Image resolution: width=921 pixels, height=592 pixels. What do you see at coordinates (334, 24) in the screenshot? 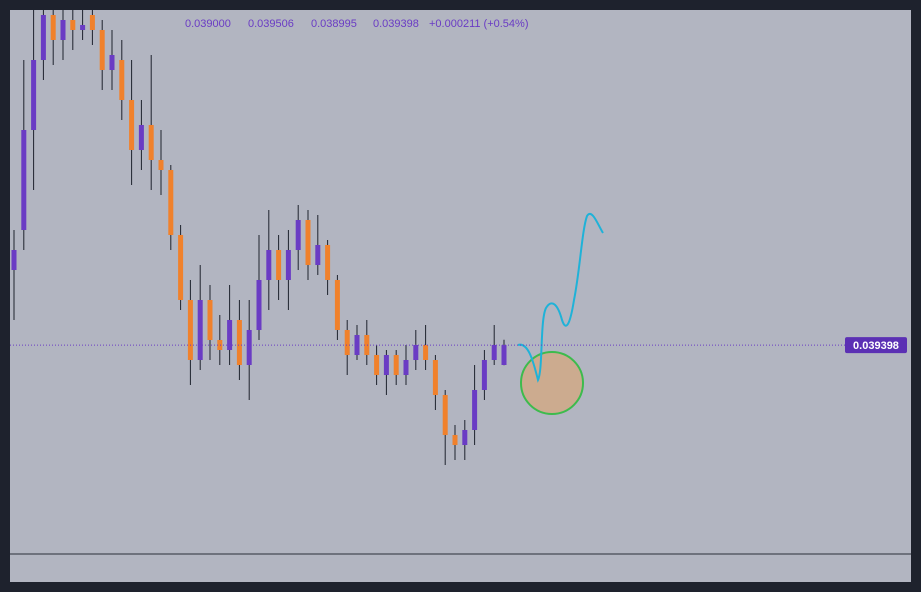
I see `header-low: 0.038995` at bounding box center [334, 24].